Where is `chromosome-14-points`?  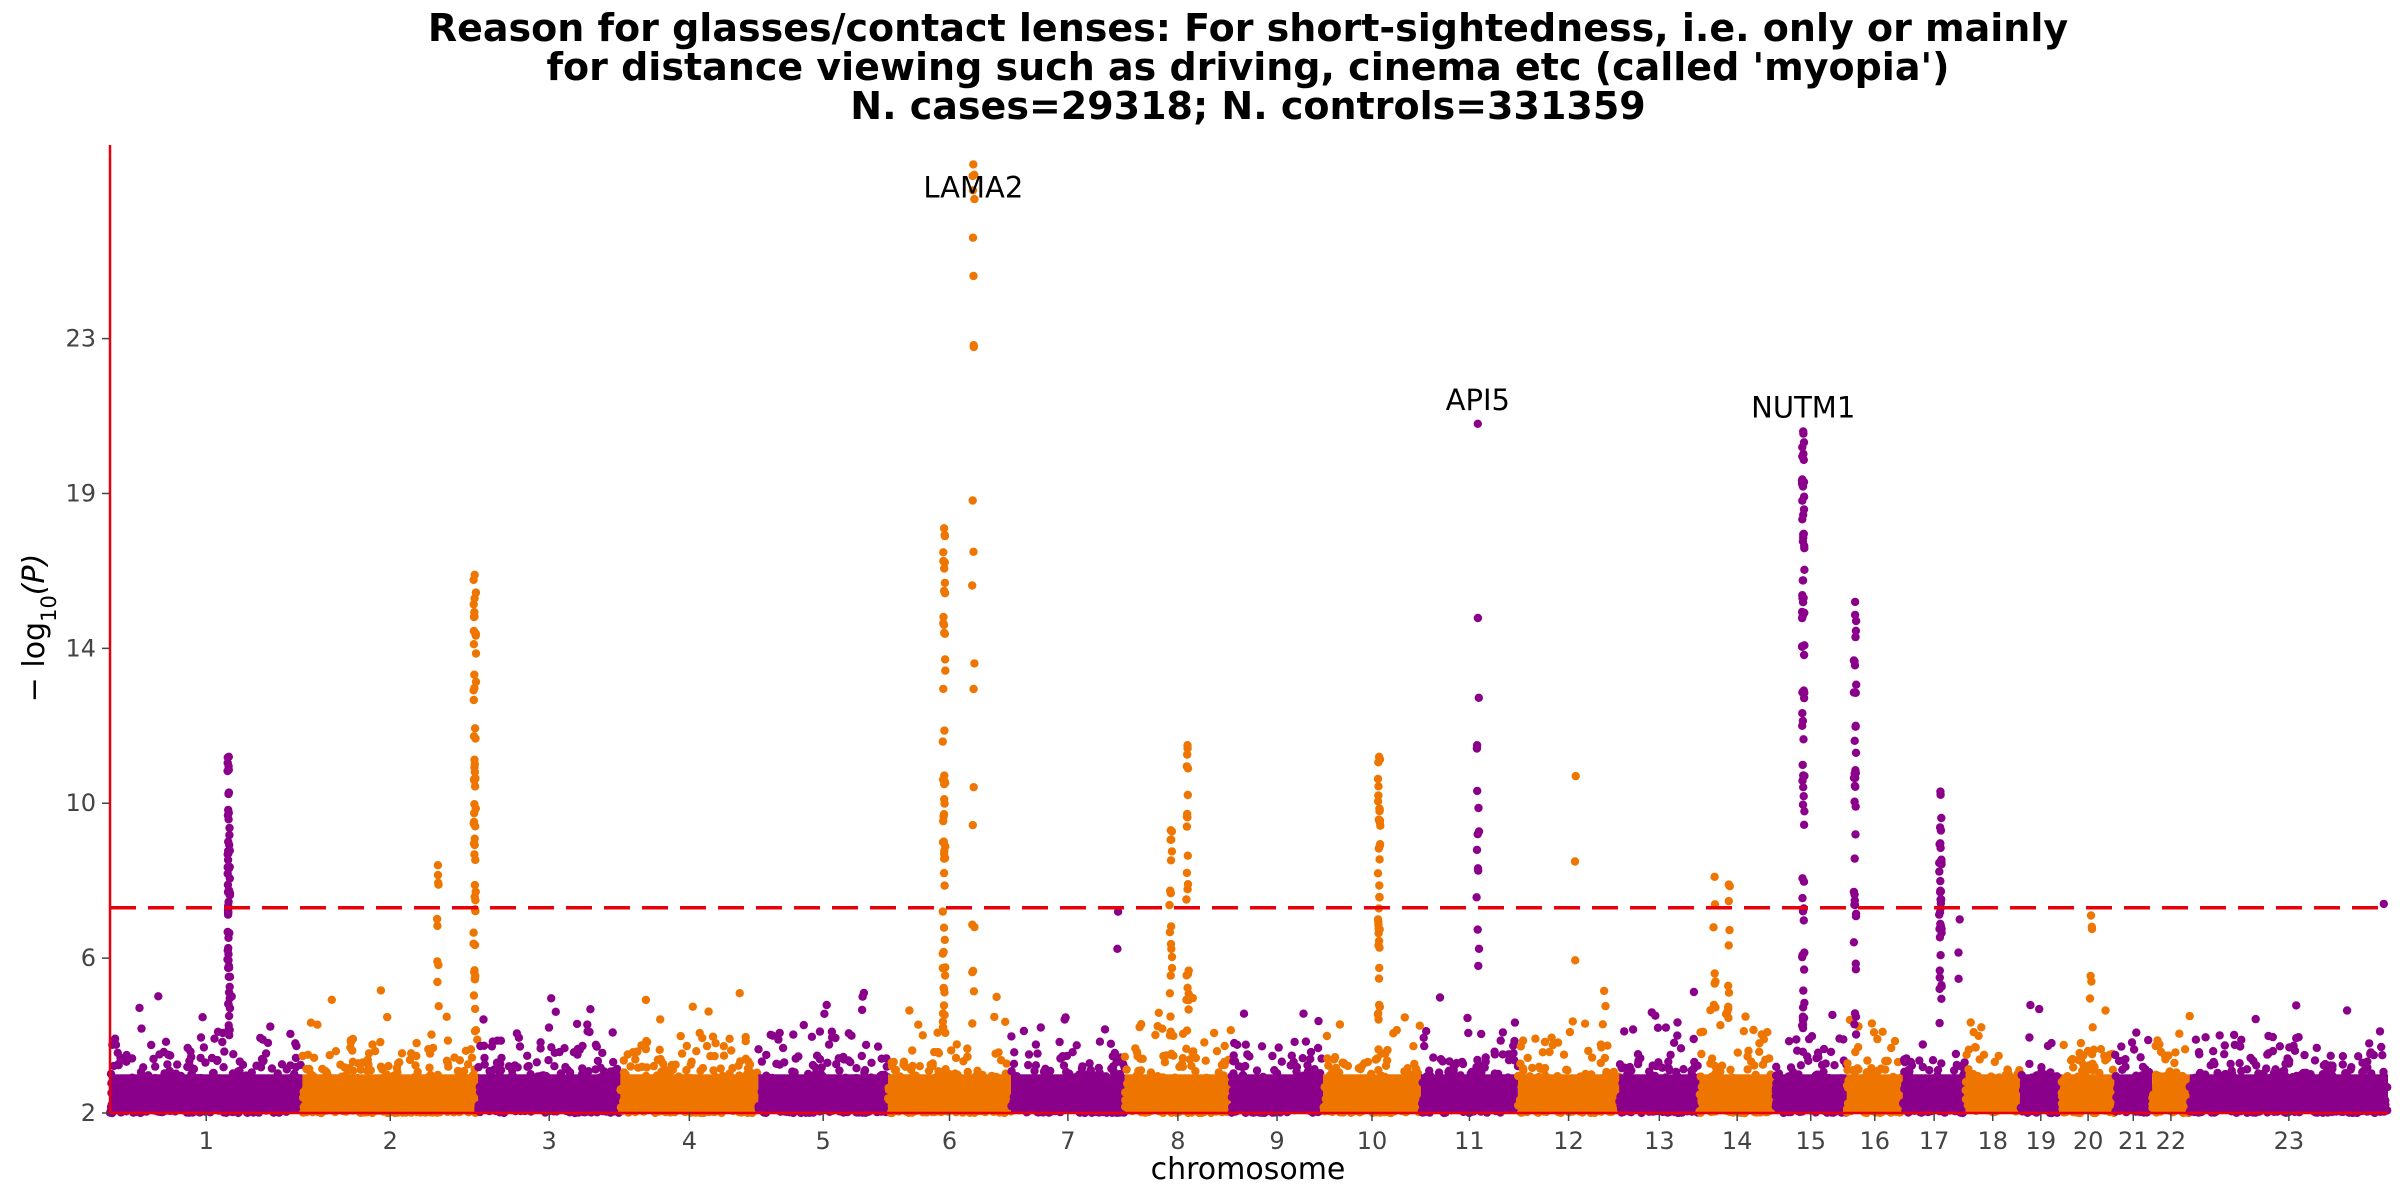
chromosome-14-points is located at coordinates (1737, 1062).